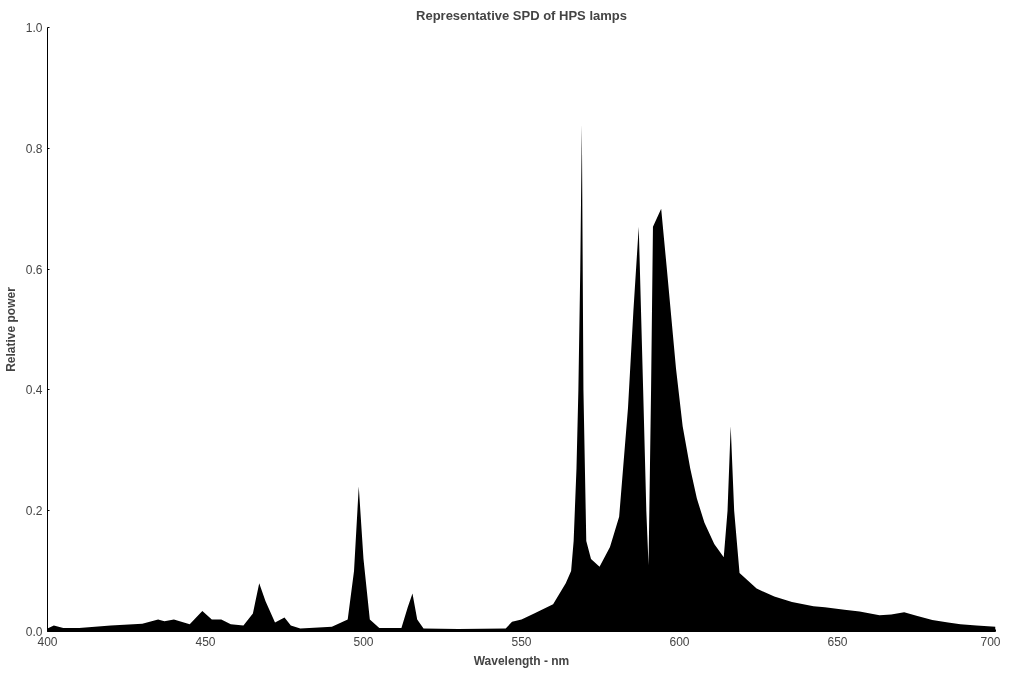 This screenshot has width=1019, height=691. What do you see at coordinates (34, 632) in the screenshot?
I see `y-tick-label: 0.0` at bounding box center [34, 632].